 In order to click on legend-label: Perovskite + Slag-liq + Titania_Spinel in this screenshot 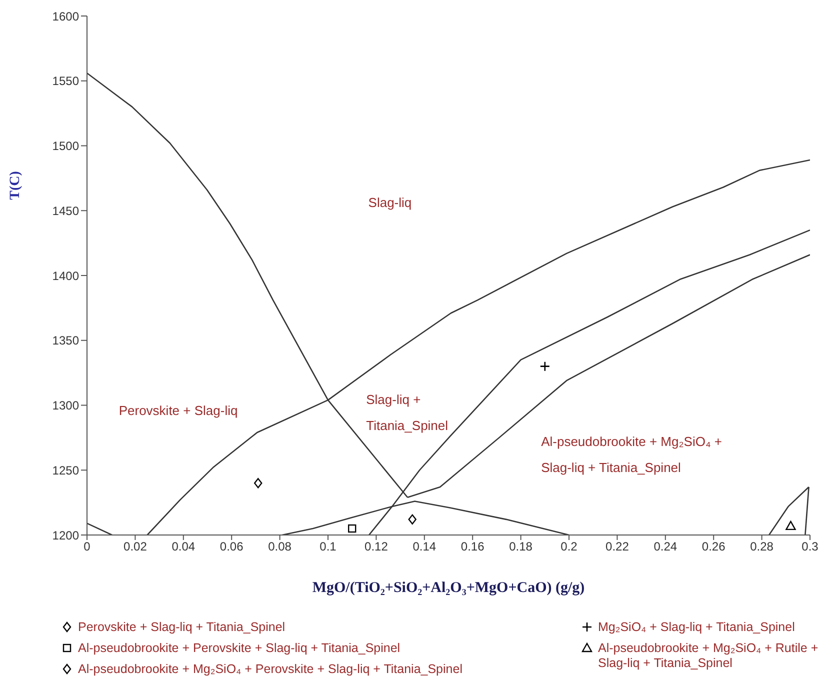, I will do `click(182, 627)`.